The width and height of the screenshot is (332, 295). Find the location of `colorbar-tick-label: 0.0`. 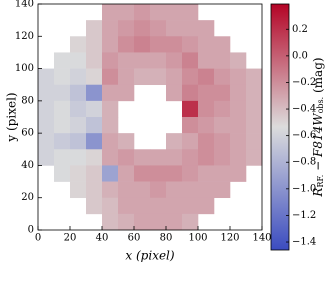

colorbar-tick-label: 0.0 is located at coordinates (300, 55).